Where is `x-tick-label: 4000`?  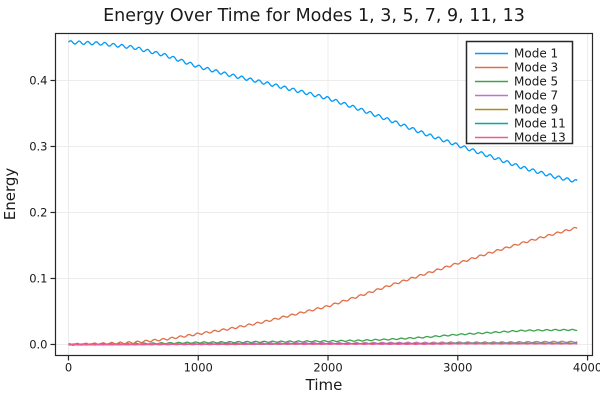 x-tick-label: 4000 is located at coordinates (586, 368).